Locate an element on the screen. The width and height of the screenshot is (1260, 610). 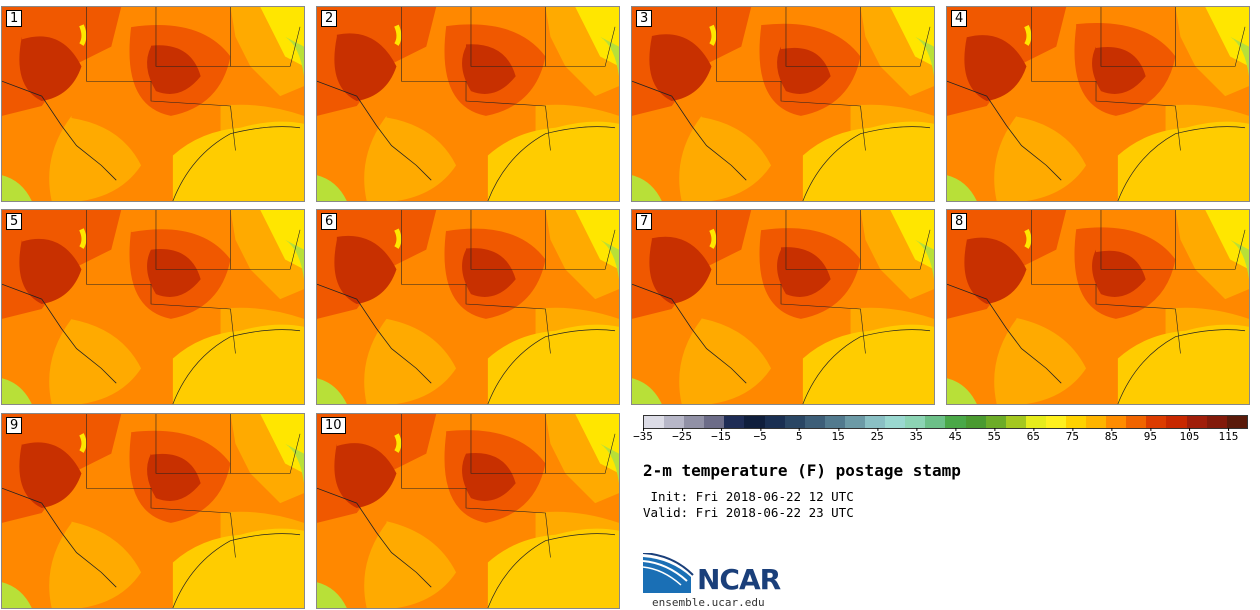
member-number-label: 2 is located at coordinates (329, 18).